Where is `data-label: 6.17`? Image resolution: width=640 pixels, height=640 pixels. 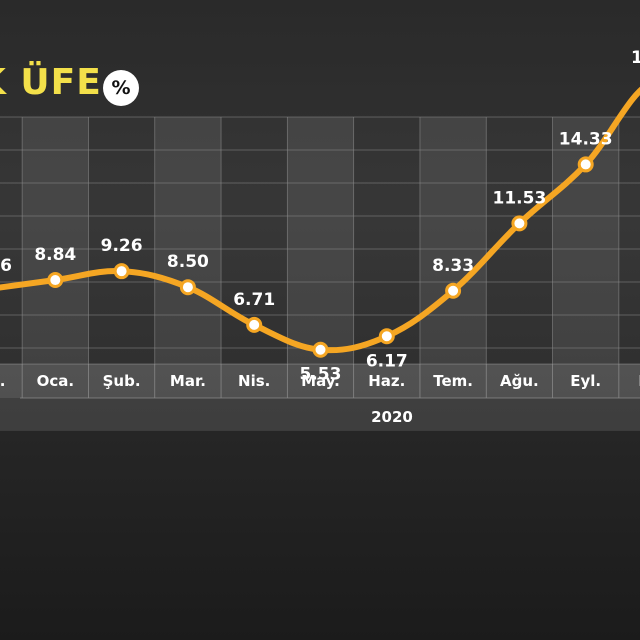 data-label: 6.17 is located at coordinates (387, 361).